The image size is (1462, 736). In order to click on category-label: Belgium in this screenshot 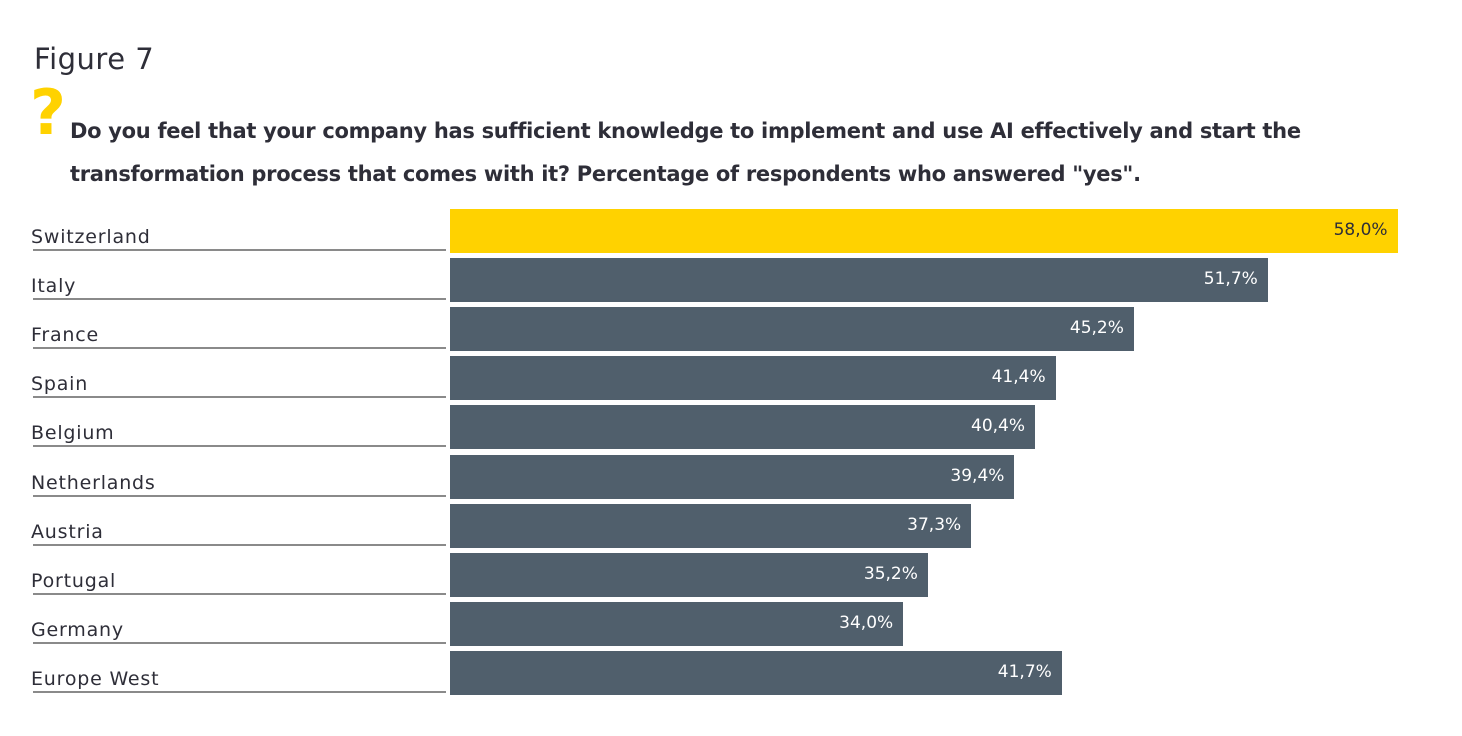, I will do `click(73, 433)`.